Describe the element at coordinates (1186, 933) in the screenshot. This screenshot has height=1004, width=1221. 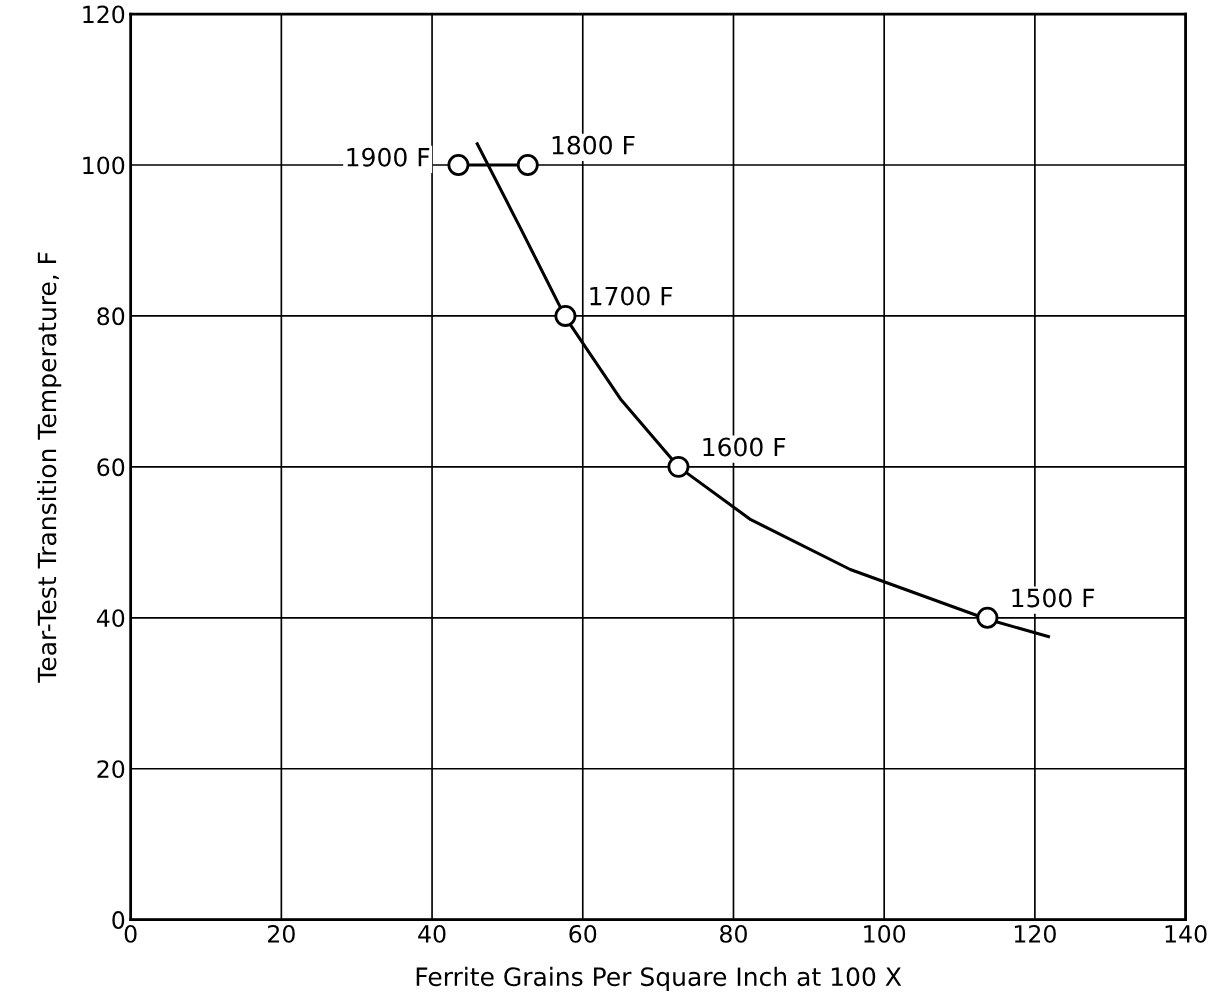
I see `x-tick-label: 140` at that location.